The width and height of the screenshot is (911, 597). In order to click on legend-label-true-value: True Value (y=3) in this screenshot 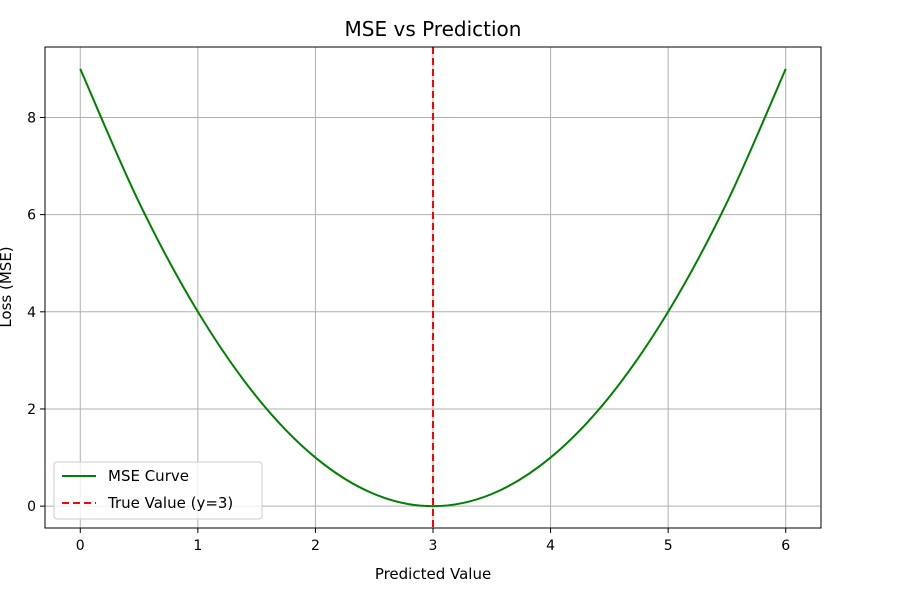, I will do `click(170, 503)`.